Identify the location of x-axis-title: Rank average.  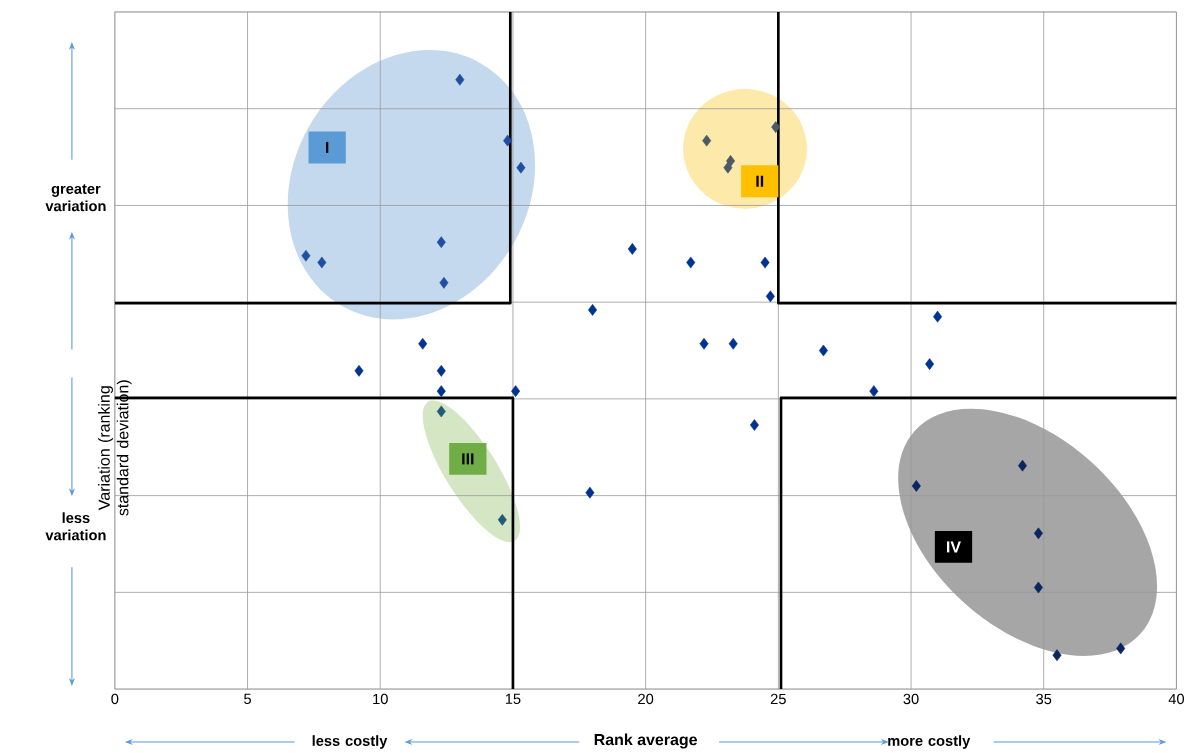
(646, 741).